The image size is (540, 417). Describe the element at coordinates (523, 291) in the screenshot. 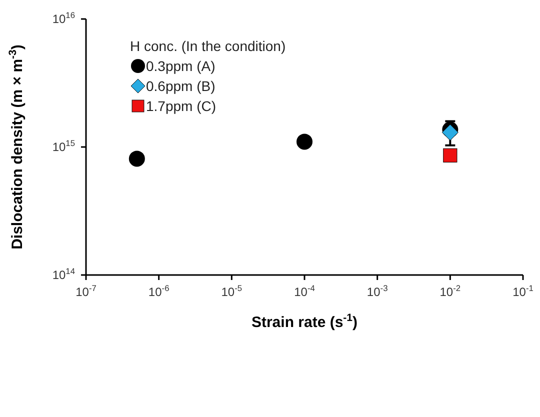

I see `x-tick-label: 10$^{-1}$` at that location.